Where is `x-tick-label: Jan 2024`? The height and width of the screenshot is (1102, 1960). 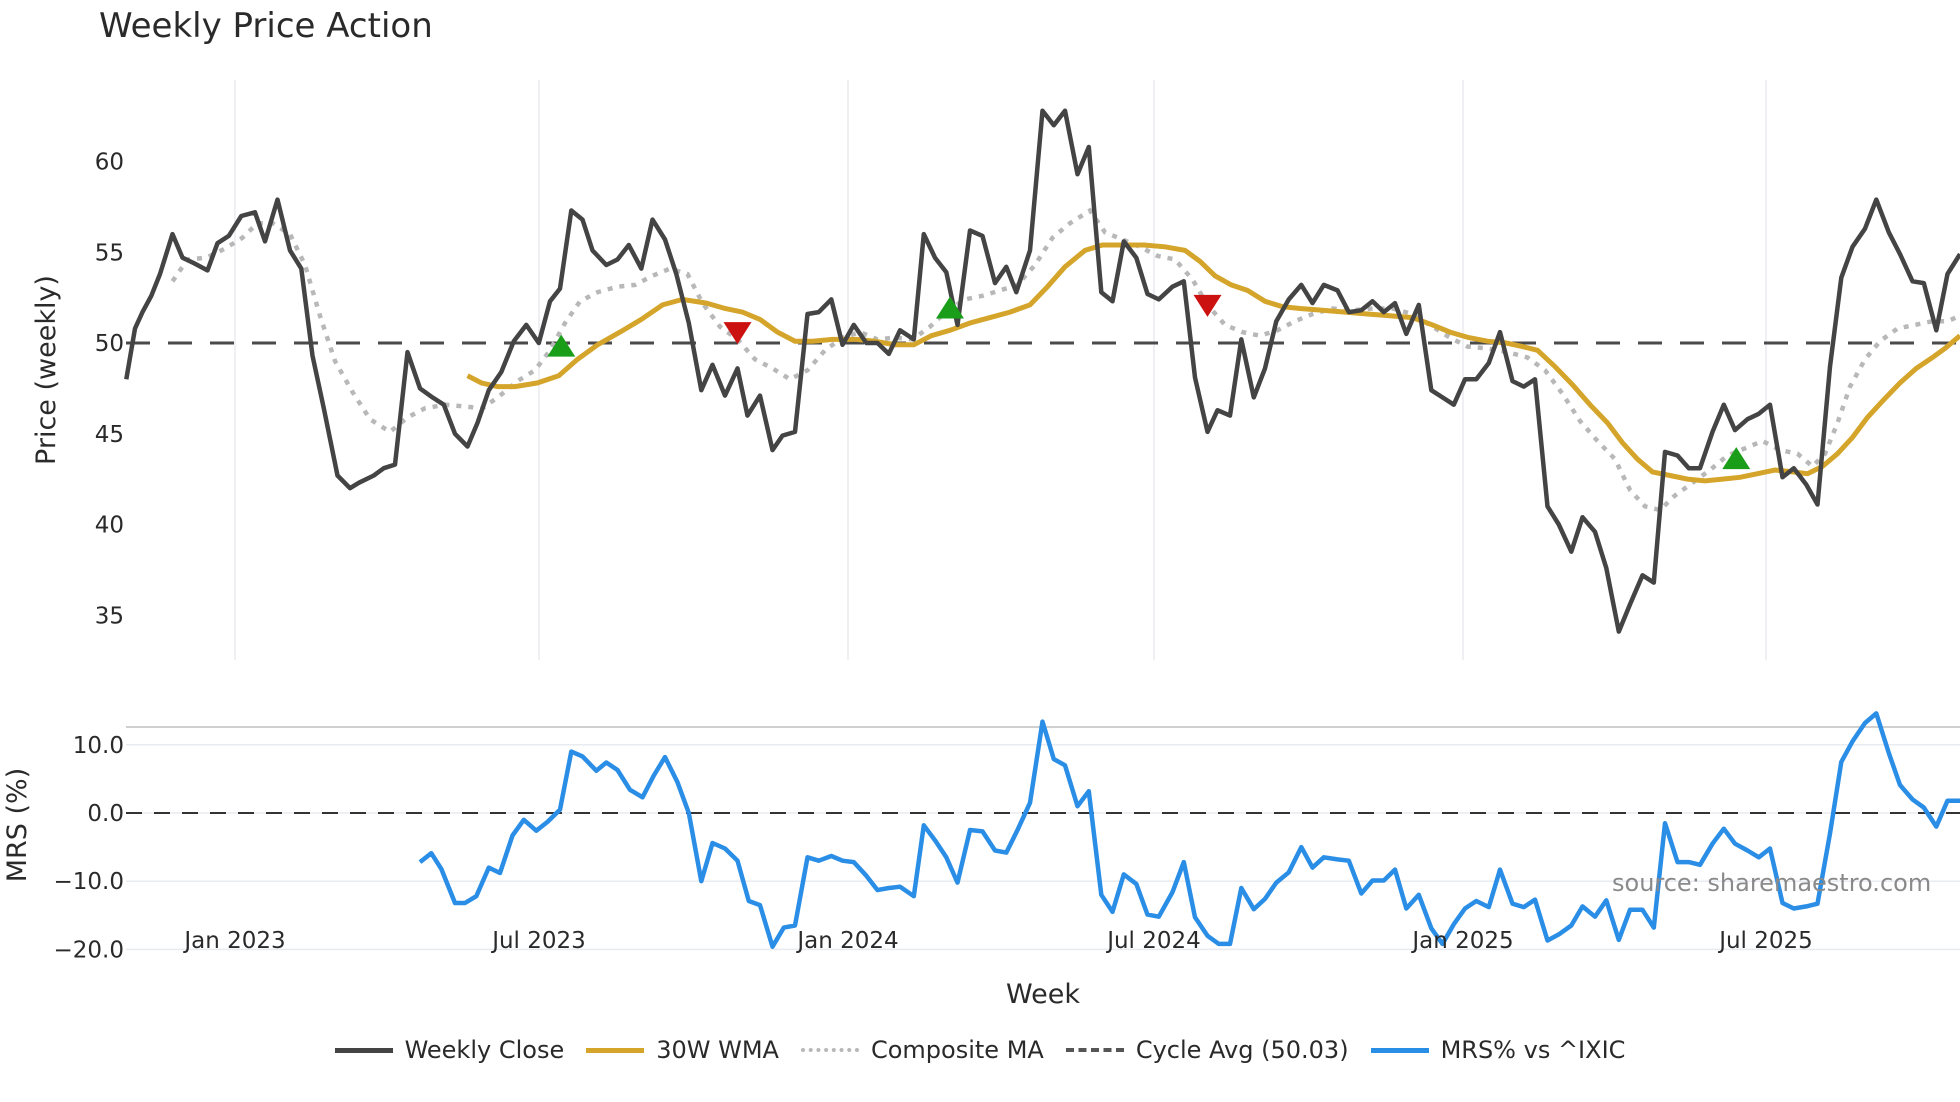 x-tick-label: Jan 2024 is located at coordinates (846, 941).